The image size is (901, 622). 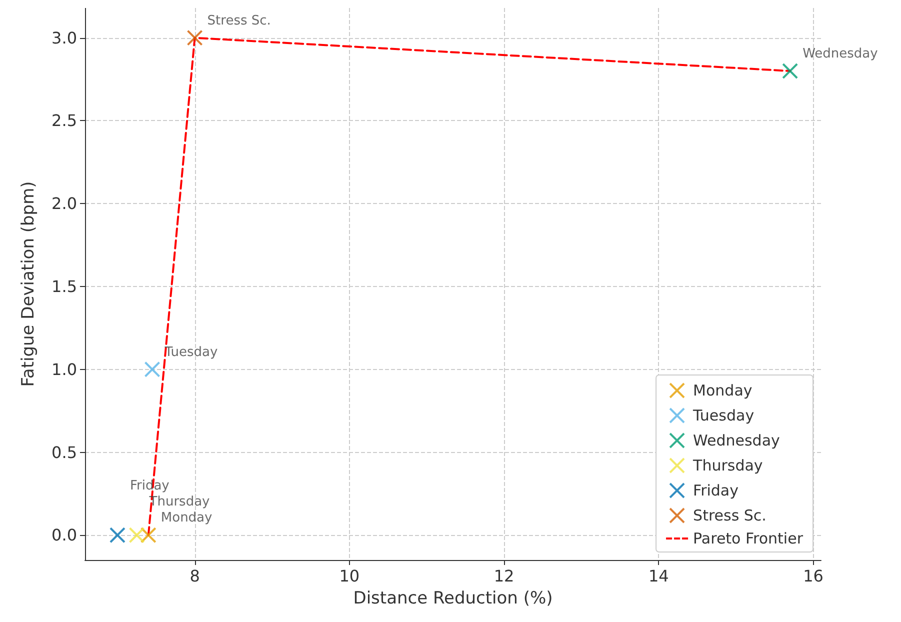 I want to click on legend-label: Thursday, so click(x=727, y=465).